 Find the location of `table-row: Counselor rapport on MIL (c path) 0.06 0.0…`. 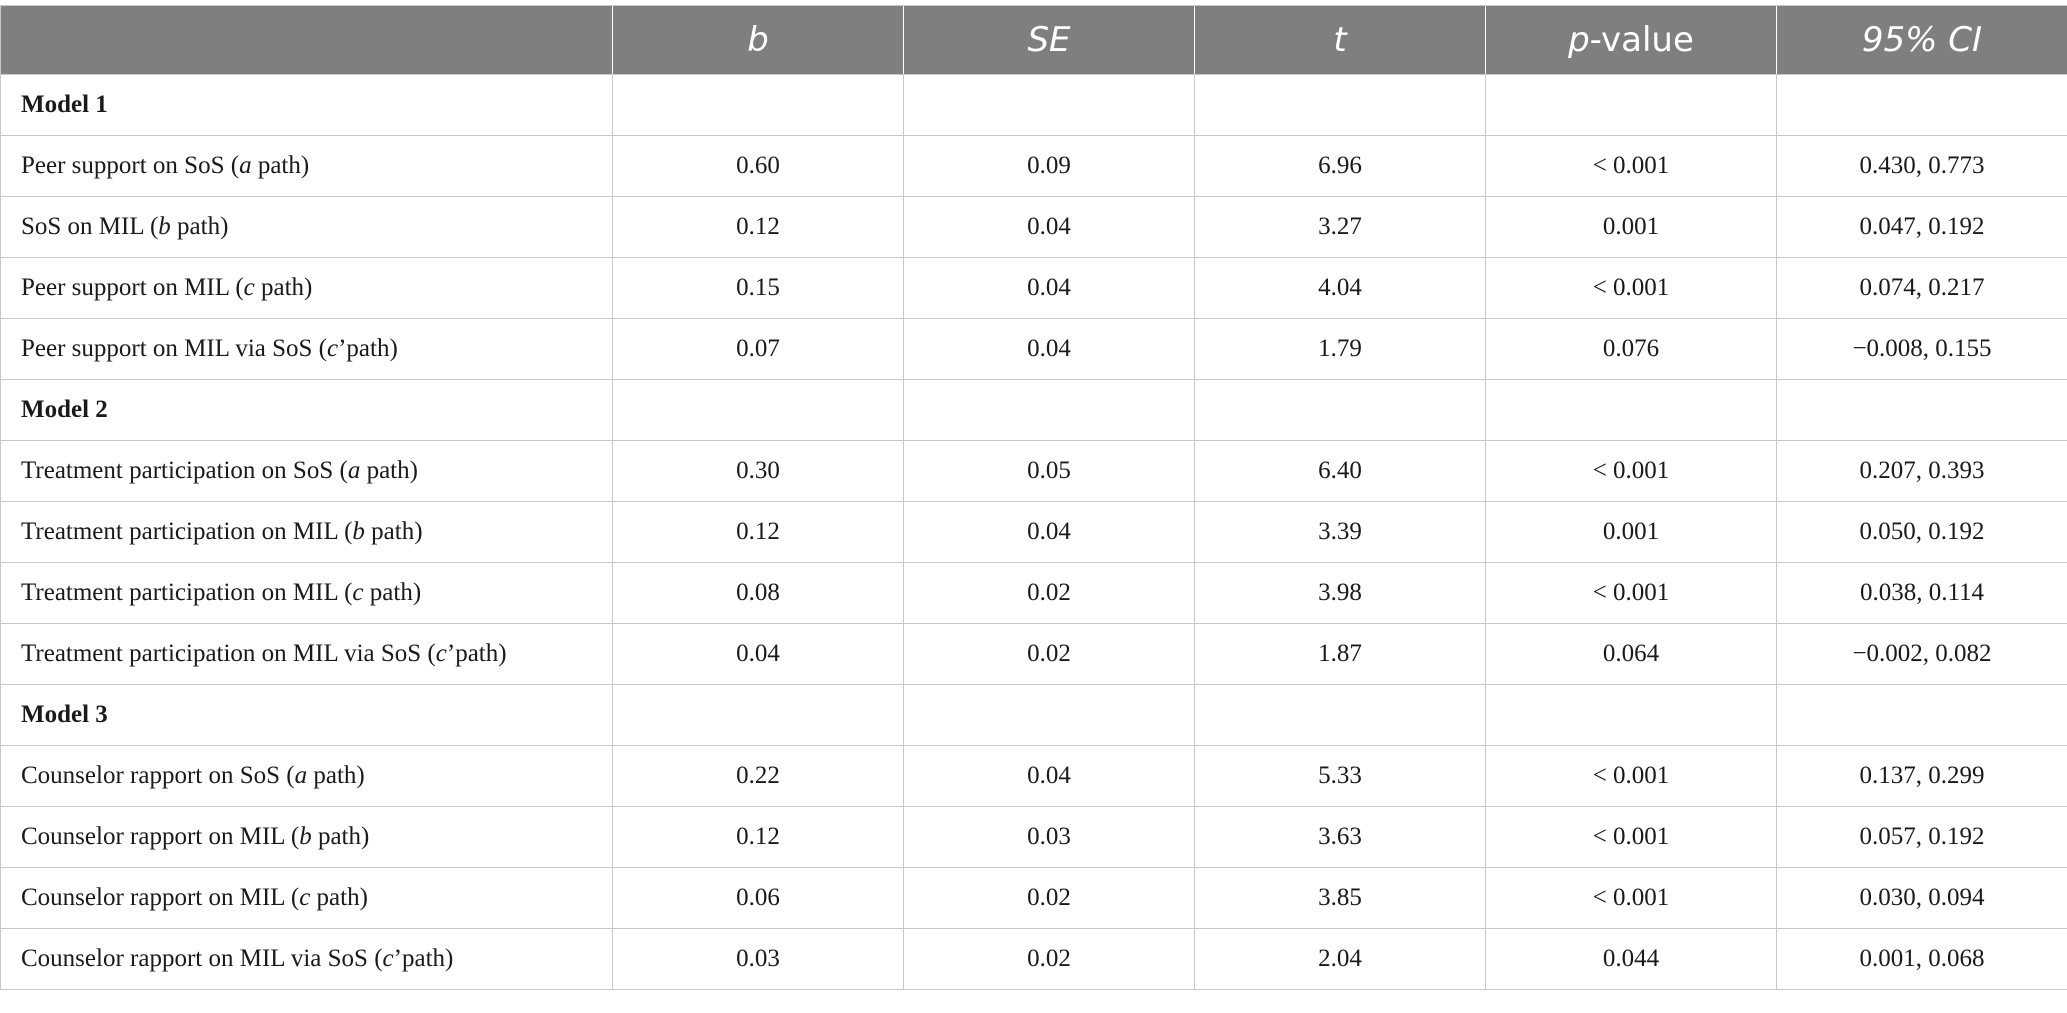

table-row: Counselor rapport on MIL (c path) 0.06 0.0… is located at coordinates (1033, 898).